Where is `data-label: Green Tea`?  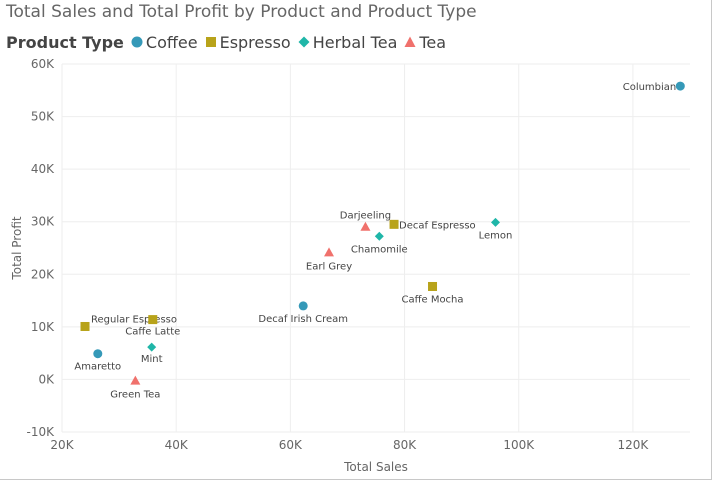 data-label: Green Tea is located at coordinates (135, 395).